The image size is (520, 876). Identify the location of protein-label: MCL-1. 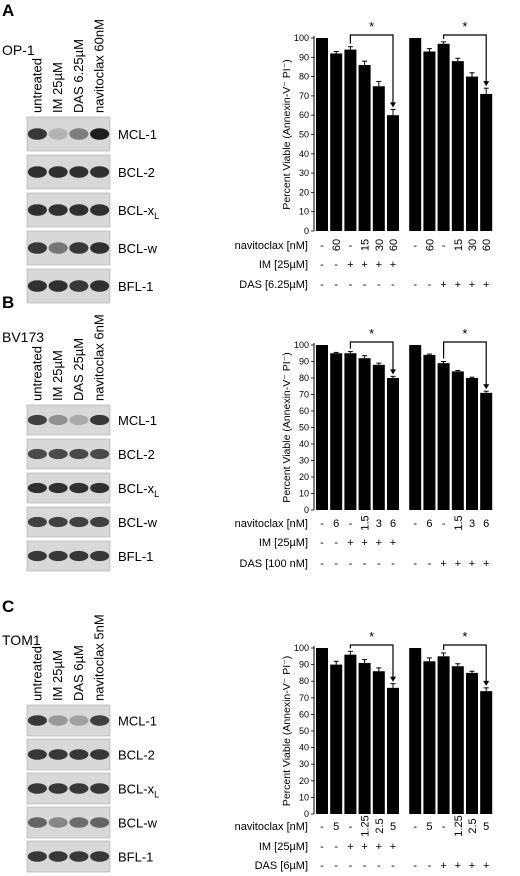
(137, 420).